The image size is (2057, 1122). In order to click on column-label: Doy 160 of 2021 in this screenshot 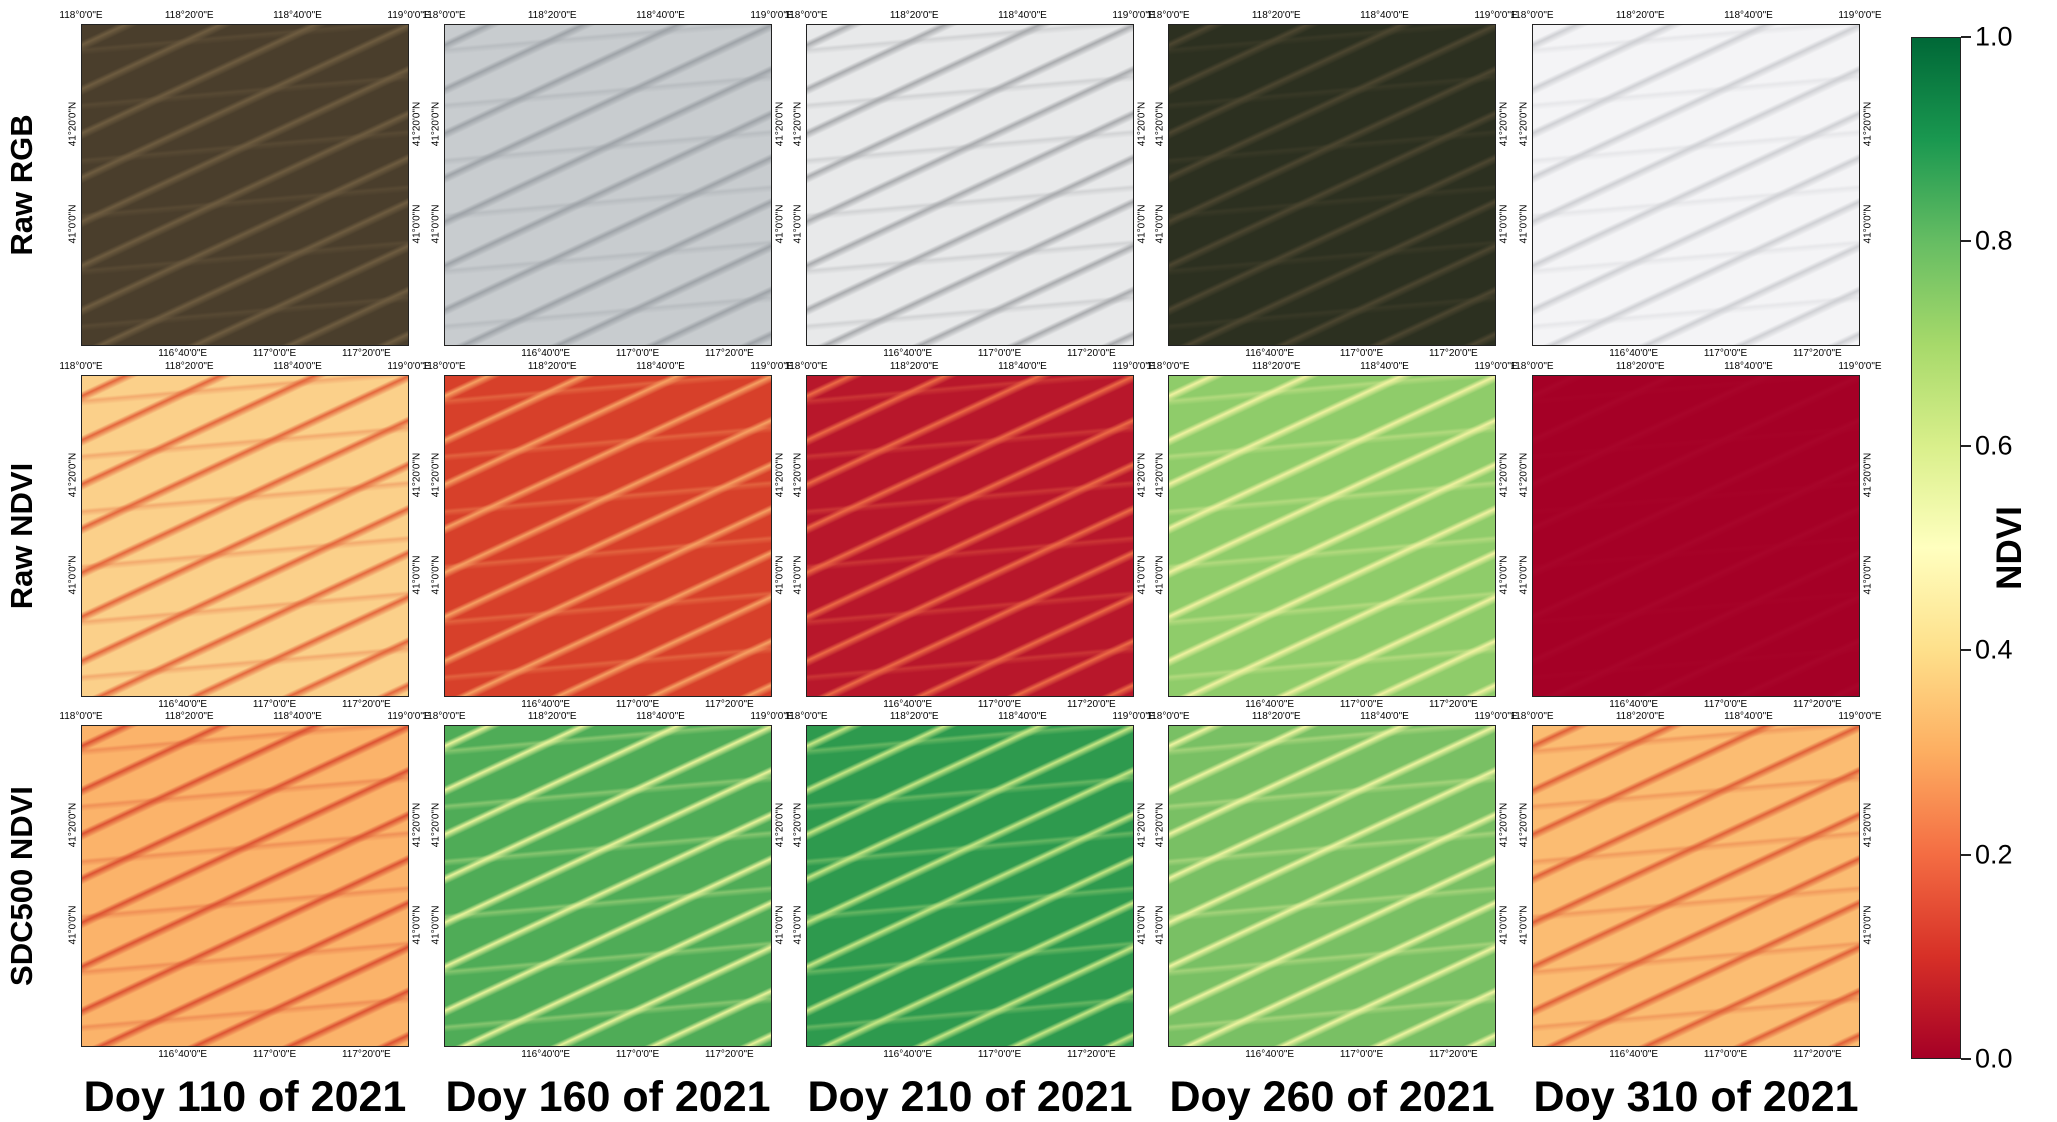, I will do `click(608, 1097)`.